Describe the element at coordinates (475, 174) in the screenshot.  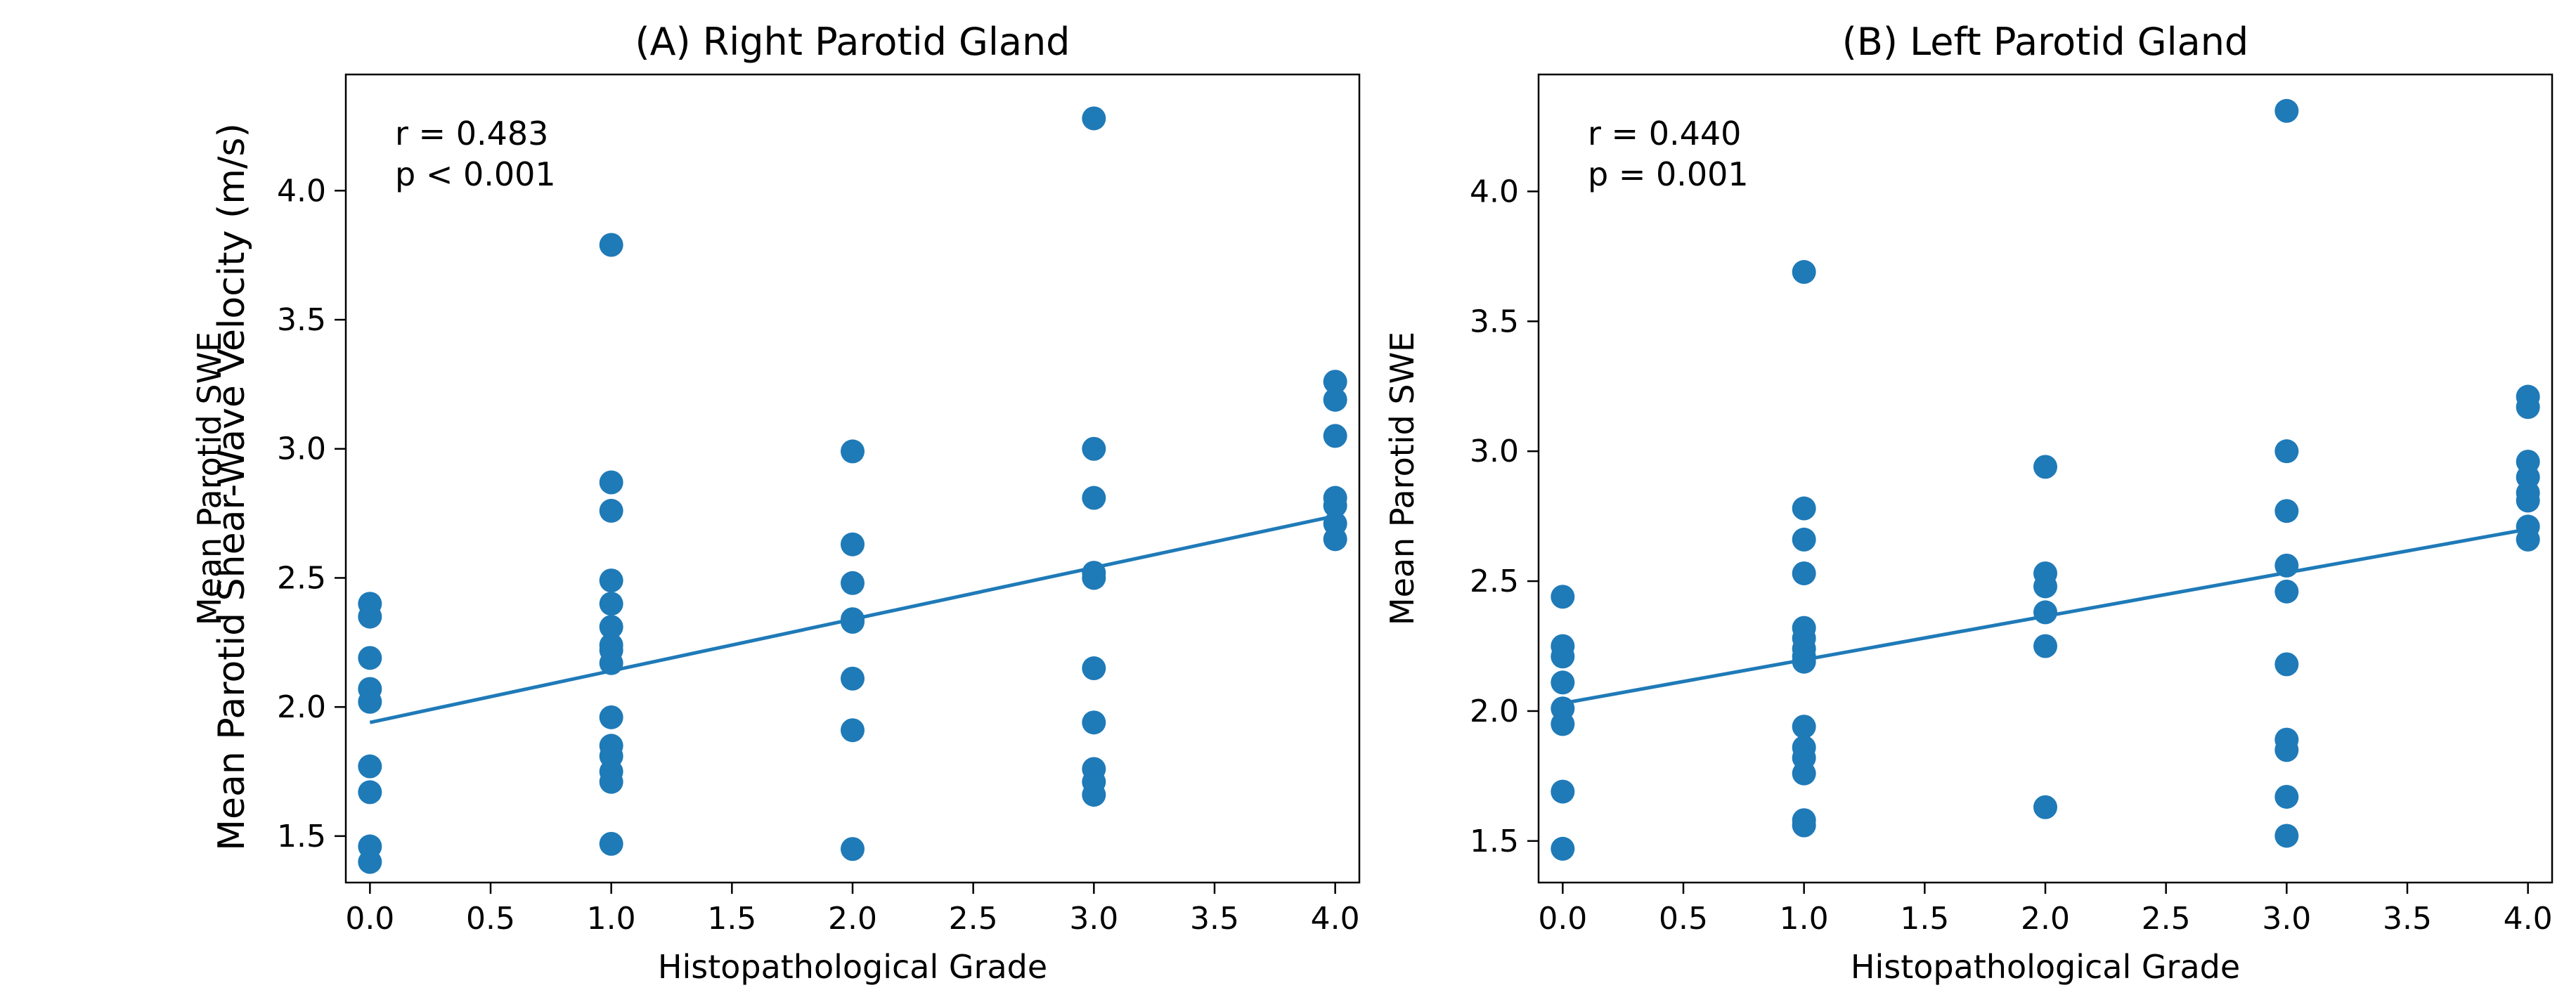
I see `chart-a-annotation-1: p < 0.001` at that location.